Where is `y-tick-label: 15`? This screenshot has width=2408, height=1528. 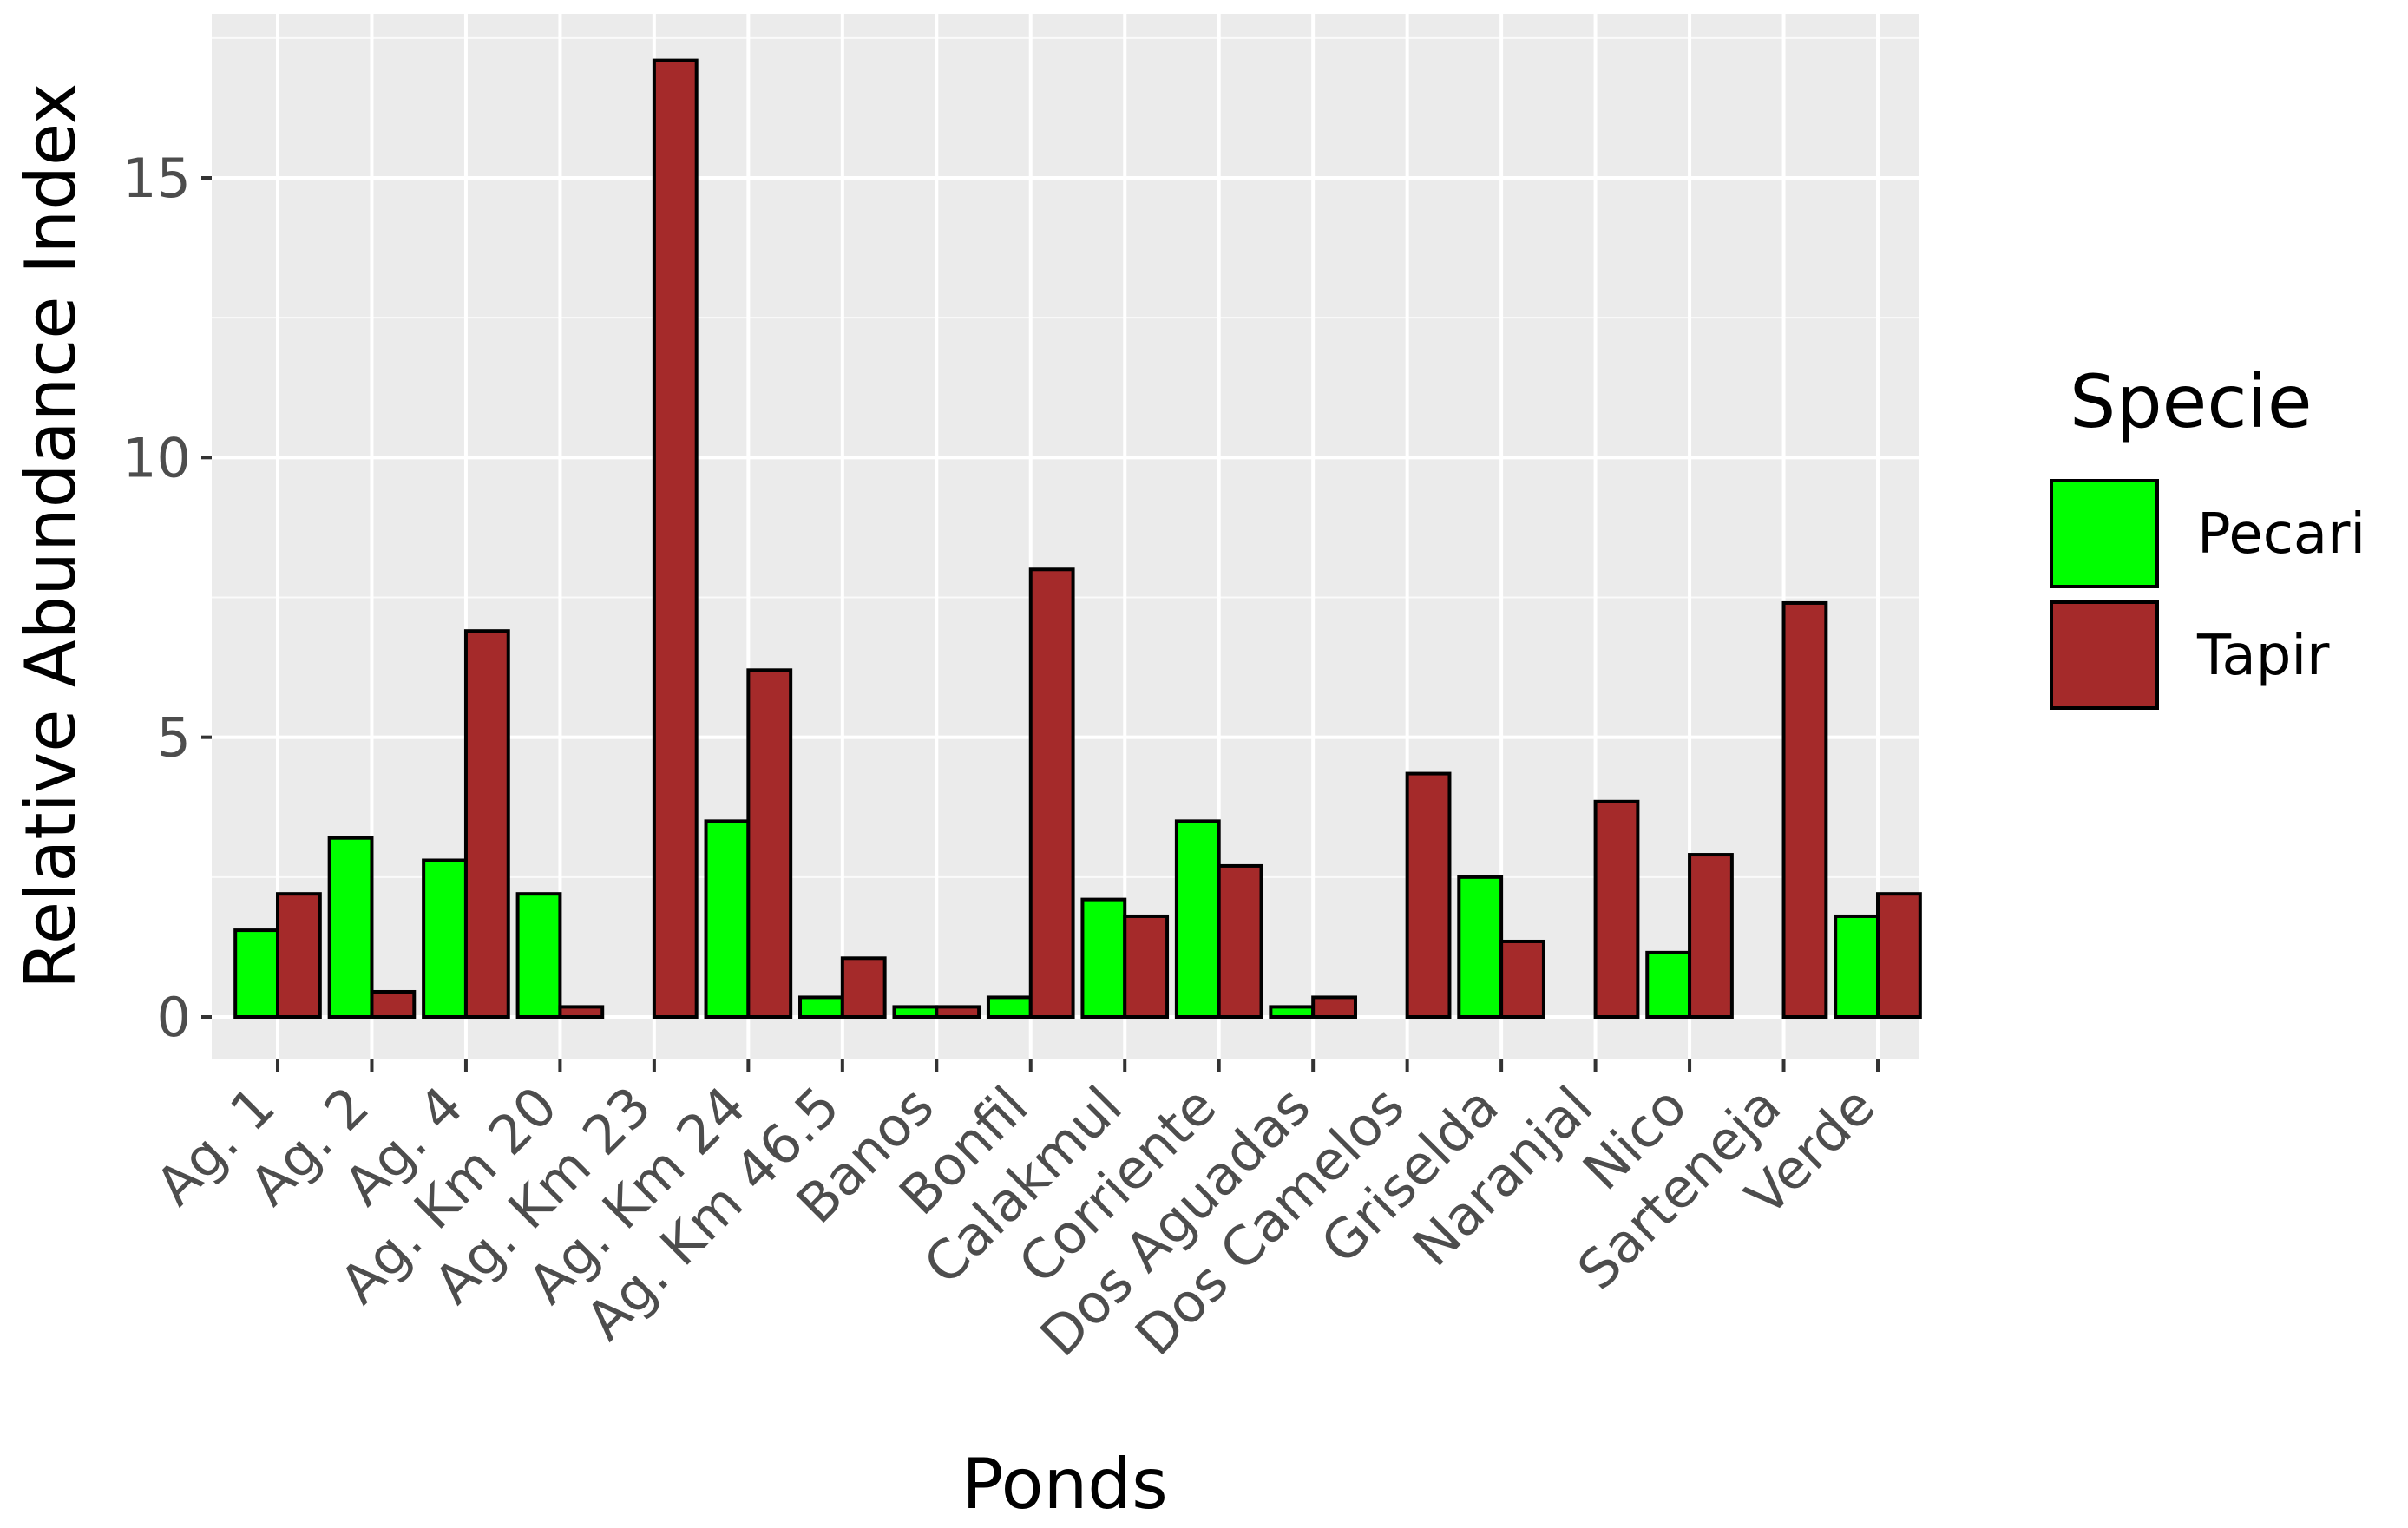 y-tick-label: 15 is located at coordinates (156, 178).